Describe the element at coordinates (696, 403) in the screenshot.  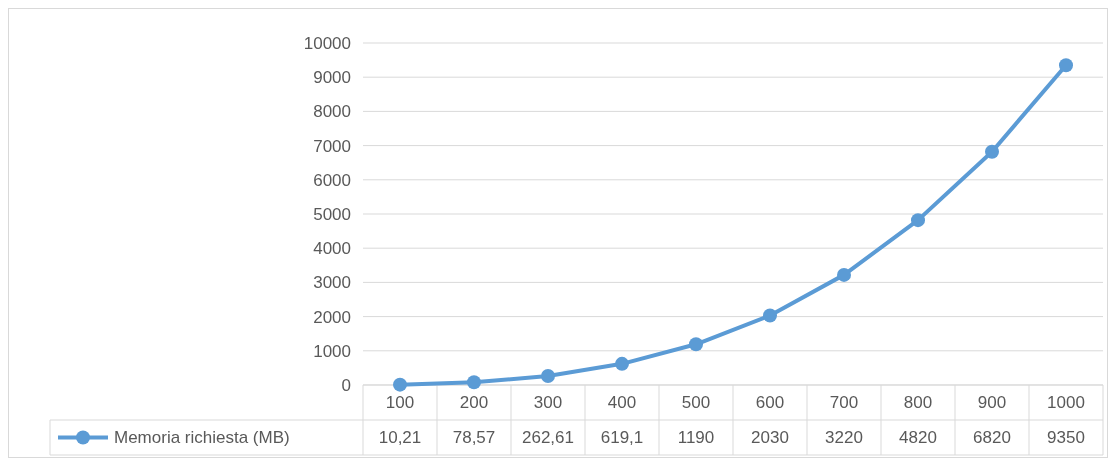
I see `x-tick-label: 500` at that location.